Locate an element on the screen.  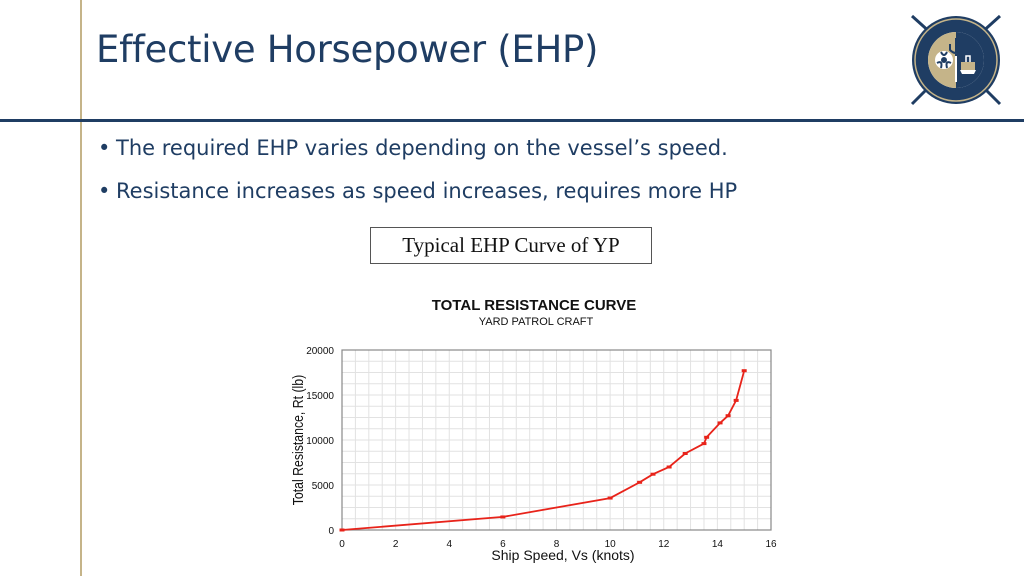
x-tick-label: 10 is located at coordinates (611, 544).